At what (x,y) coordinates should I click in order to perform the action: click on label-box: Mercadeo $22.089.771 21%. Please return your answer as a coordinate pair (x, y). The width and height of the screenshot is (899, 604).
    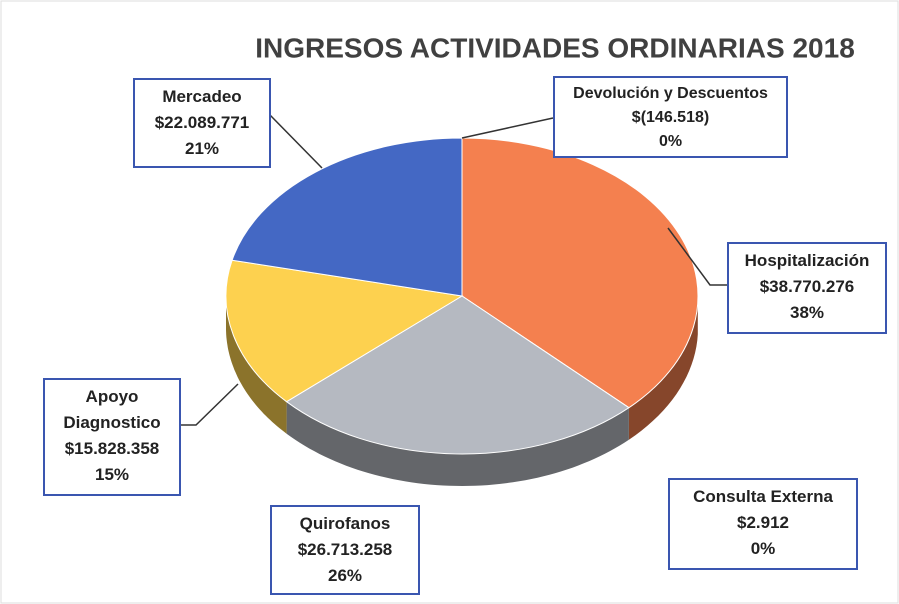
    Looking at the image, I should click on (202, 123).